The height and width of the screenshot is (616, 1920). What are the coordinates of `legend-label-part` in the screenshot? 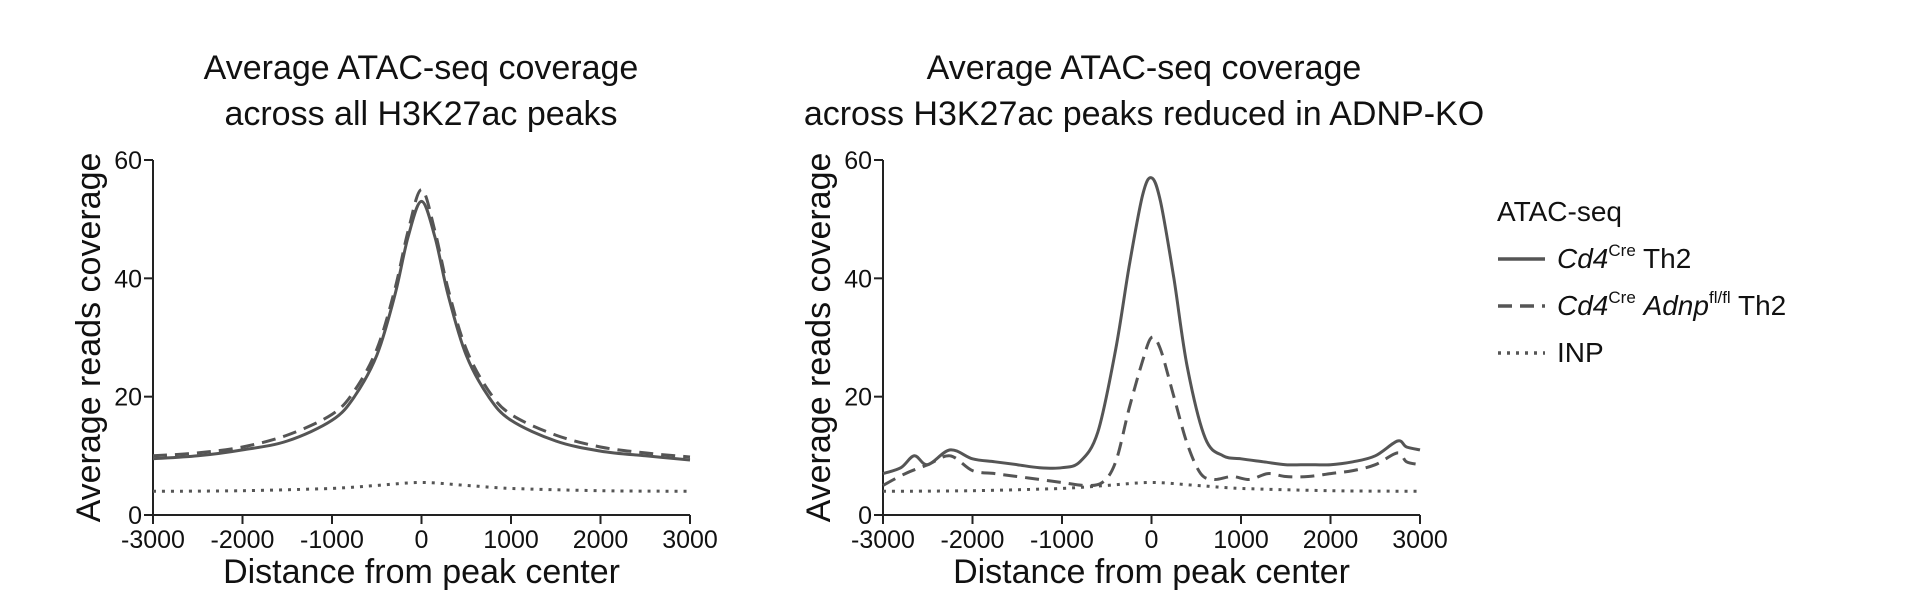 It's located at (1640, 305).